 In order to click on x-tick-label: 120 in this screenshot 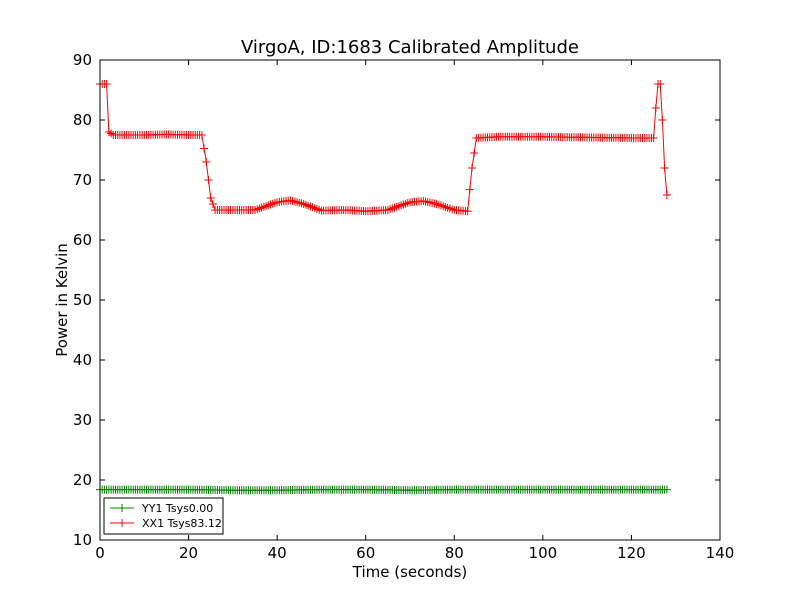, I will do `click(631, 553)`.